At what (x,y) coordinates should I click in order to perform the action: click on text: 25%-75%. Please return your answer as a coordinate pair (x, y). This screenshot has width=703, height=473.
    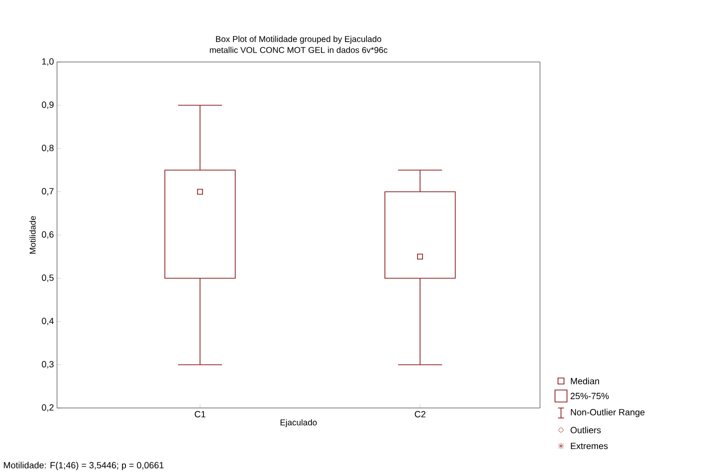
    Looking at the image, I should click on (589, 396).